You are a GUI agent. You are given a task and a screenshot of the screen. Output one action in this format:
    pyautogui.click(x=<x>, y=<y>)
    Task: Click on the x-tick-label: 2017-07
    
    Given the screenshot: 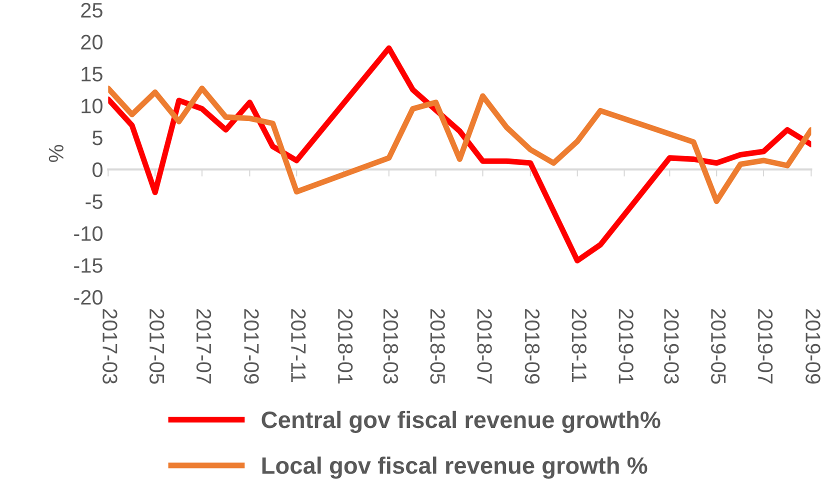 What is the action you would take?
    pyautogui.click(x=204, y=346)
    